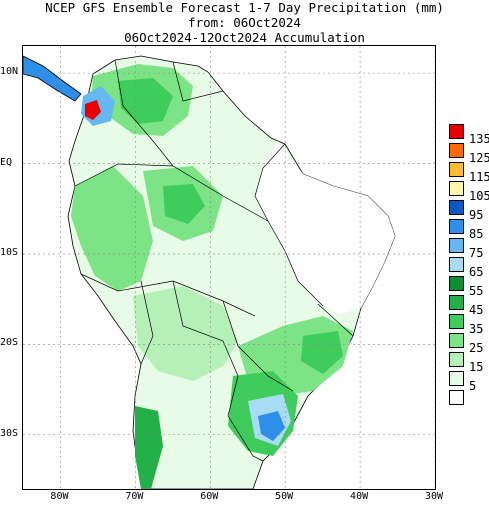 The width and height of the screenshot is (489, 515). Describe the element at coordinates (9, 433) in the screenshot. I see `lat-label: 30S` at that location.